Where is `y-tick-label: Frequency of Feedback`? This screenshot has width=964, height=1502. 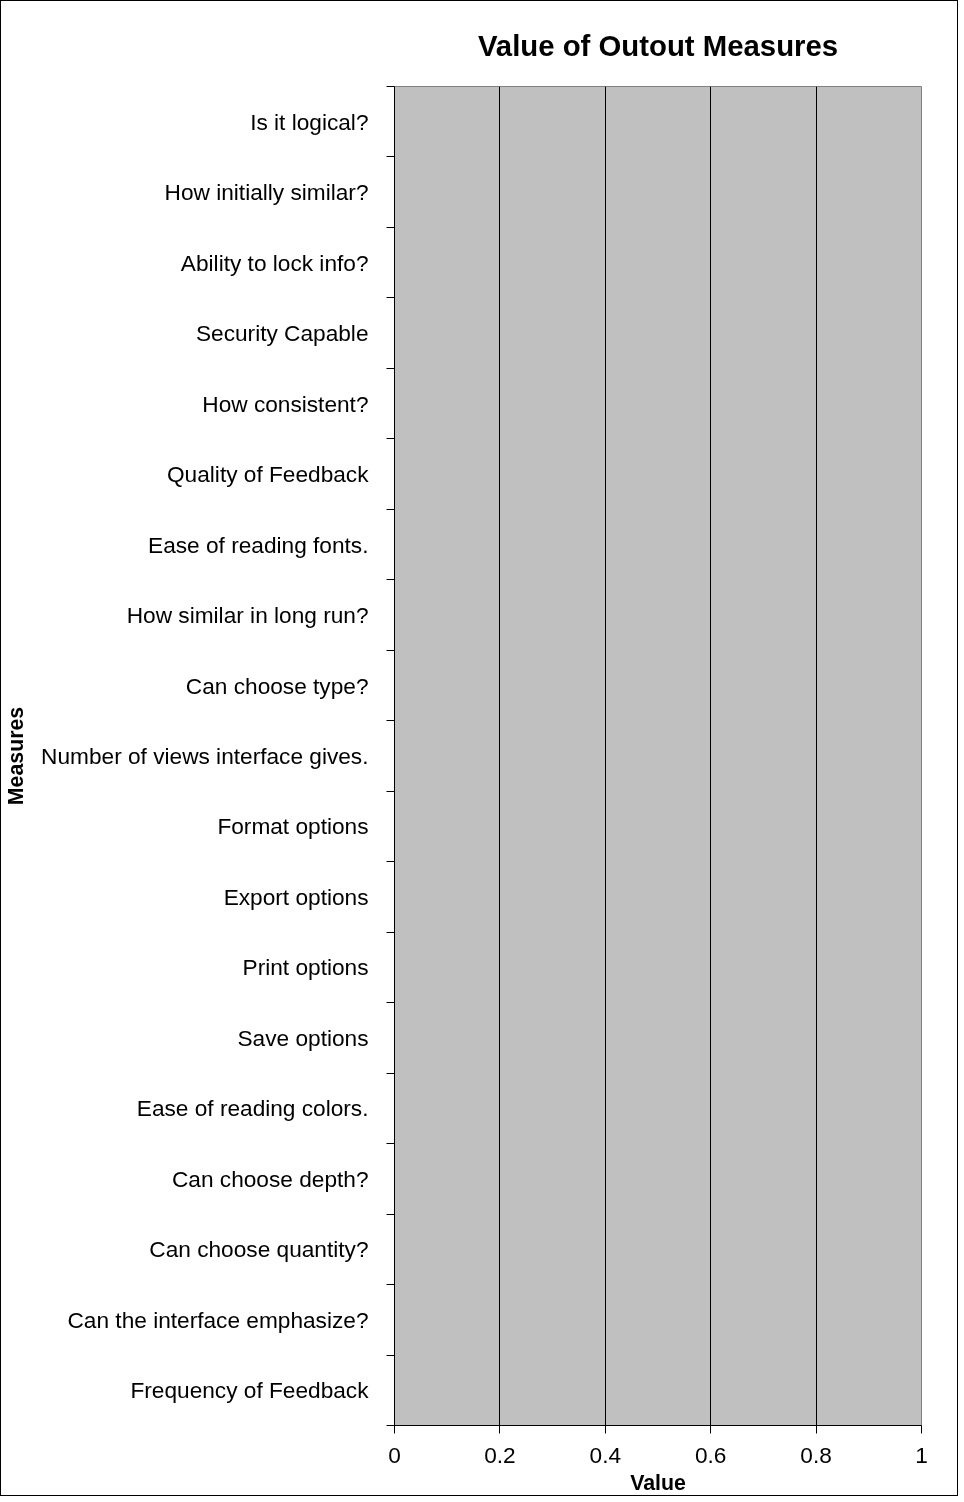 y-tick-label: Frequency of Feedback is located at coordinates (250, 1390).